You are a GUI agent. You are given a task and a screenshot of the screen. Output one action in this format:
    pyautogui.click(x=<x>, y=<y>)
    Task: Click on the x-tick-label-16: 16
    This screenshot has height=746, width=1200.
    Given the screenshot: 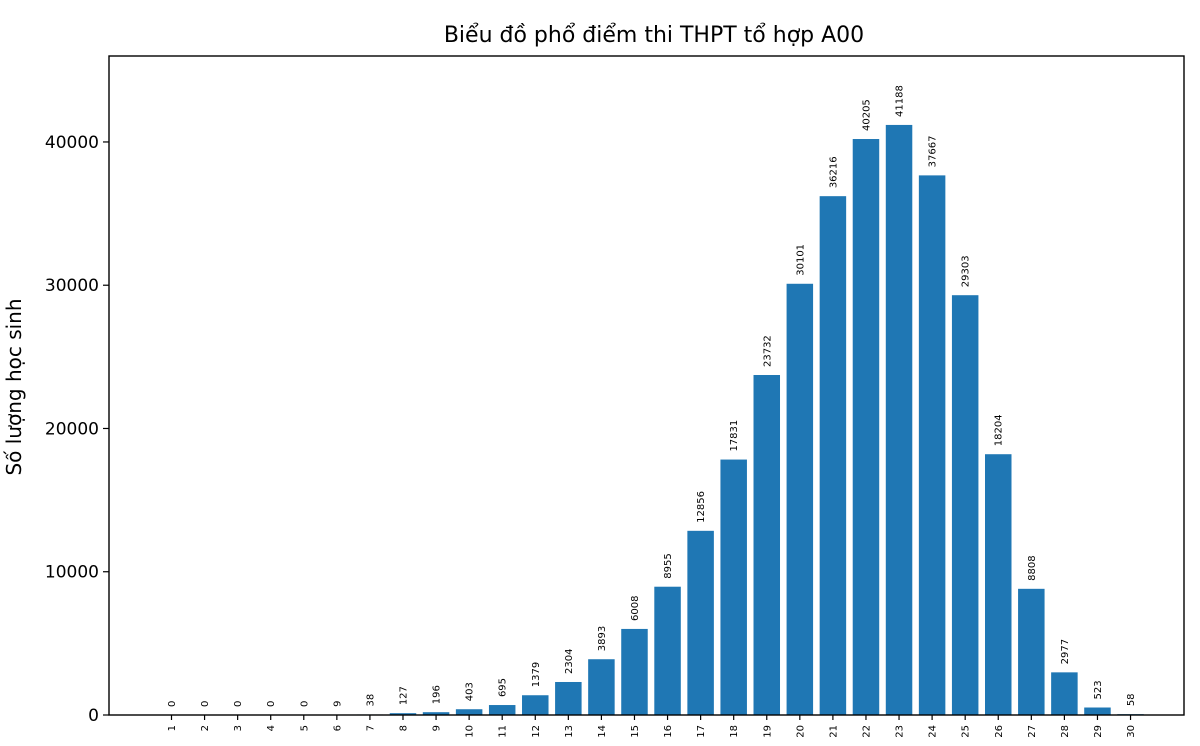 What is the action you would take?
    pyautogui.click(x=668, y=731)
    